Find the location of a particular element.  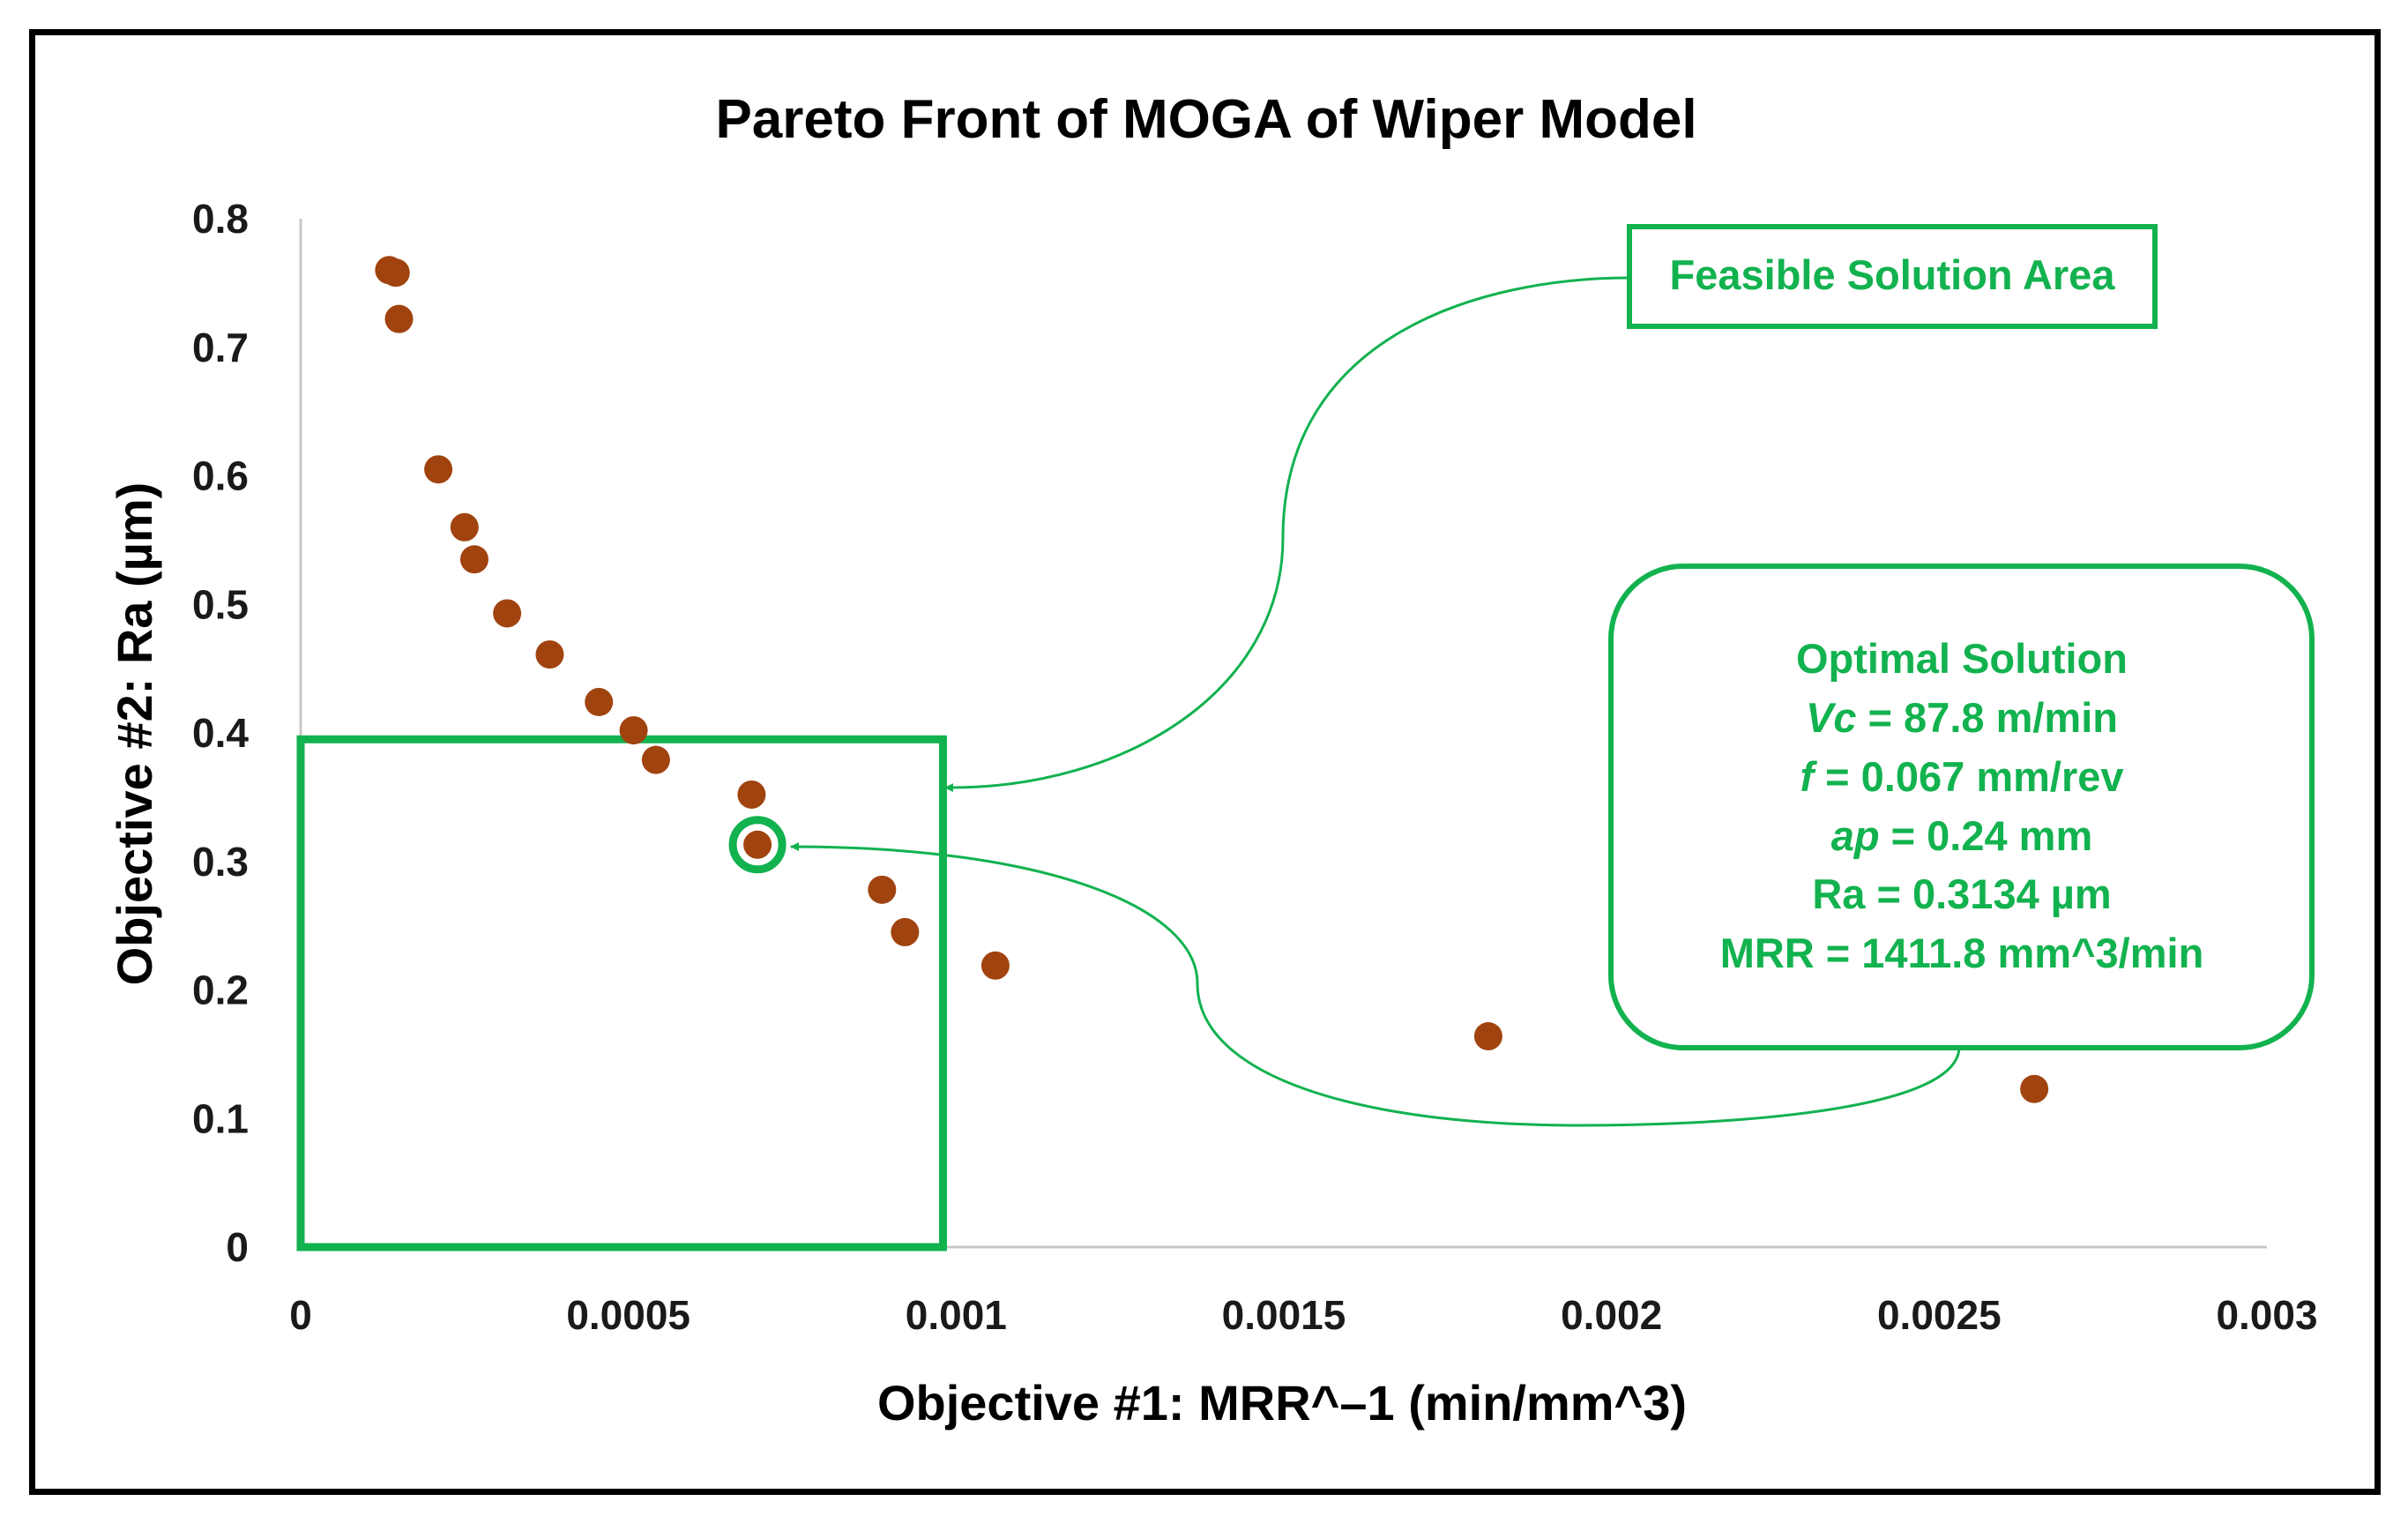

y-tick-labels: 0 0.1 0.2 0.3 0.4 0.5 0.6 0.7 0.8 is located at coordinates (220, 733).